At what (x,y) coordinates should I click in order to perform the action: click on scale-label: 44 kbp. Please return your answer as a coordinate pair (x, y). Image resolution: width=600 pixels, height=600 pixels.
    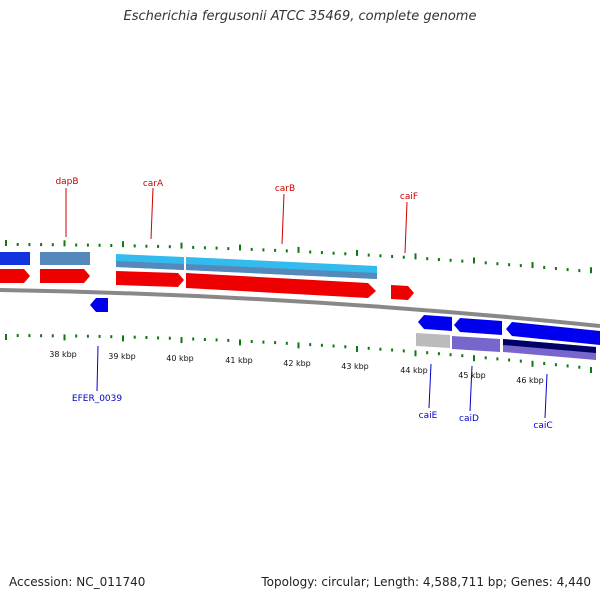
    Looking at the image, I should click on (414, 370).